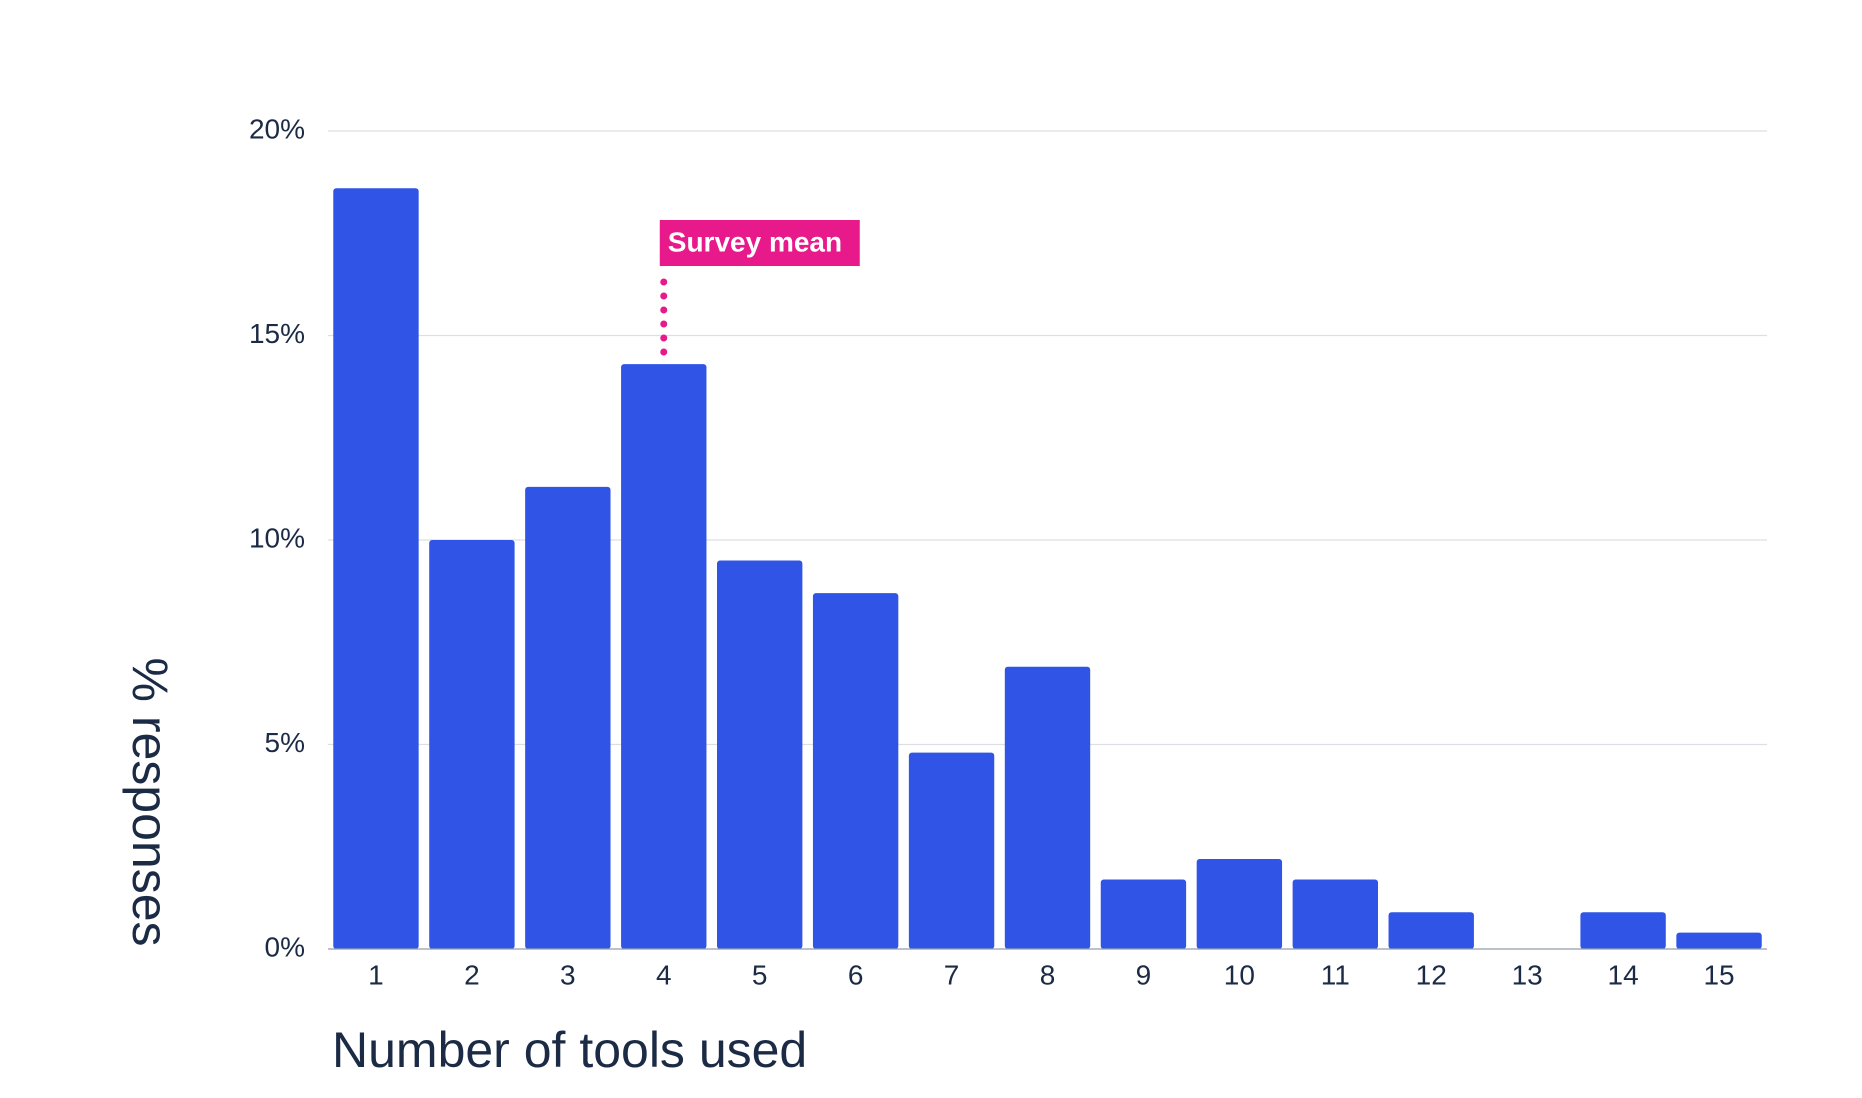 This screenshot has height=1098, width=1862. Describe the element at coordinates (569, 1050) in the screenshot. I see `x-axis-title: Number of tools used` at that location.